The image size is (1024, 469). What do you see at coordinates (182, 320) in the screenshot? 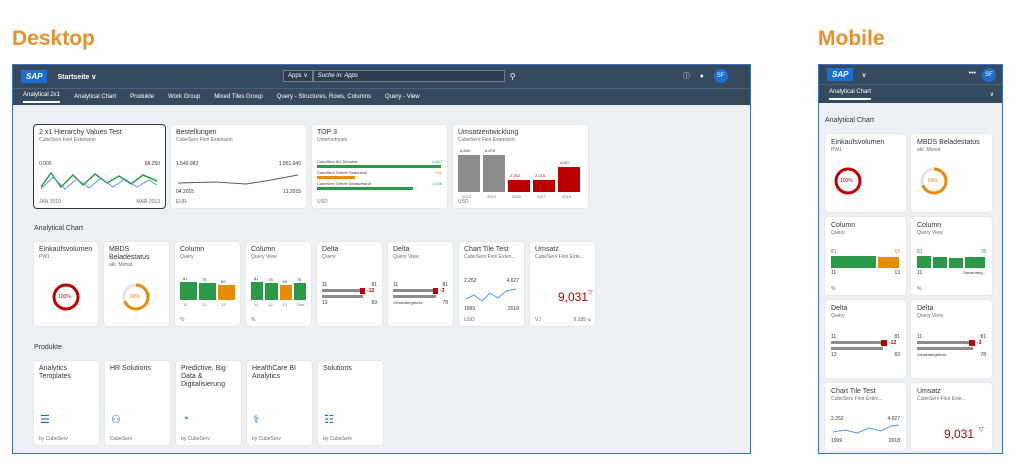
I see `unit: %` at bounding box center [182, 320].